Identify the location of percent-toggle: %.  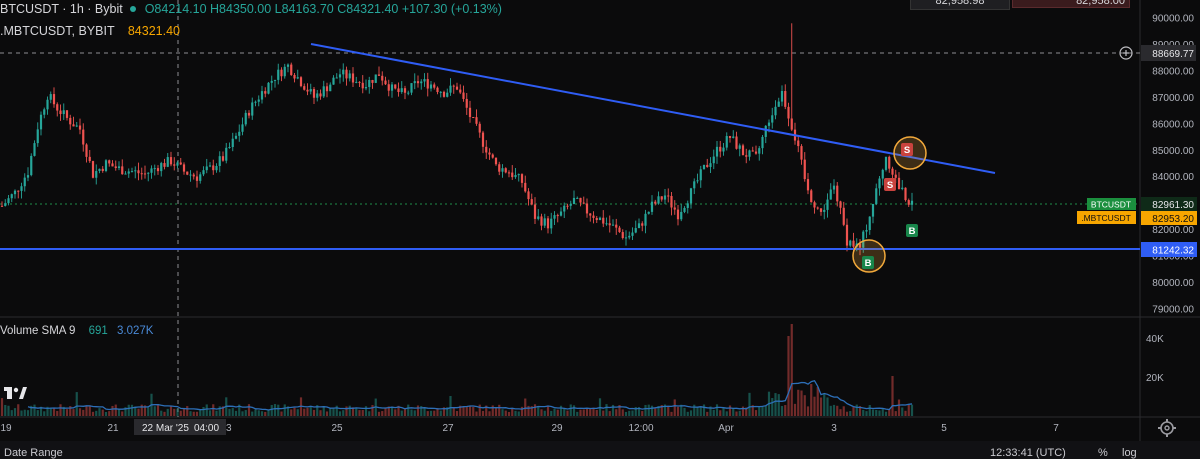
(1103, 453).